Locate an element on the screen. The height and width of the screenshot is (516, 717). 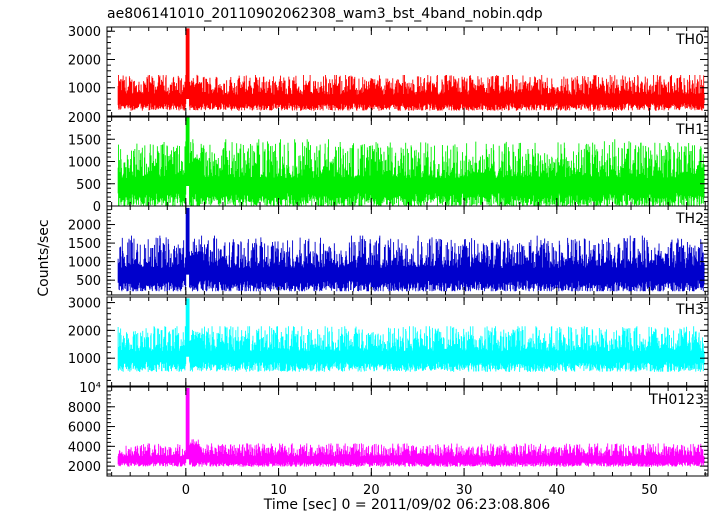
x-tick-label: 40 is located at coordinates (557, 490).